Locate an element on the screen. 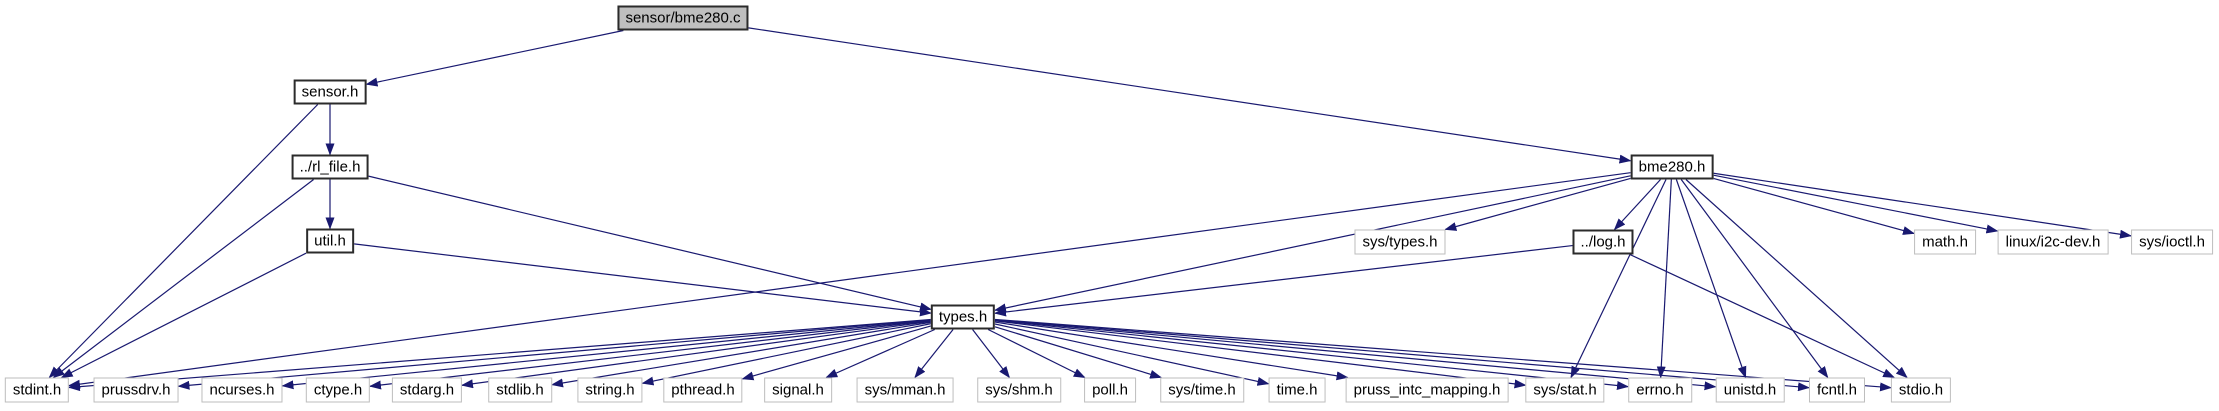 The height and width of the screenshot is (411, 2219). edge-types_h-to-stdarg_h is located at coordinates (696, 354).